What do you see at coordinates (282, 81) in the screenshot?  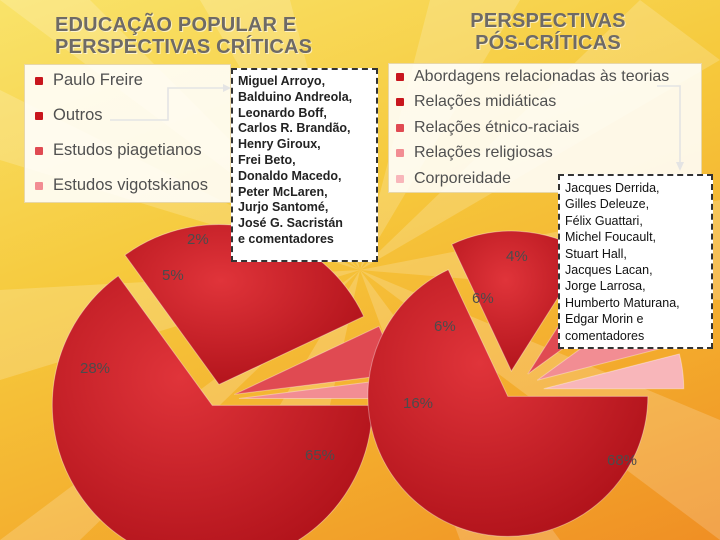 I see `author-name: Miguel Arroyo,` at bounding box center [282, 81].